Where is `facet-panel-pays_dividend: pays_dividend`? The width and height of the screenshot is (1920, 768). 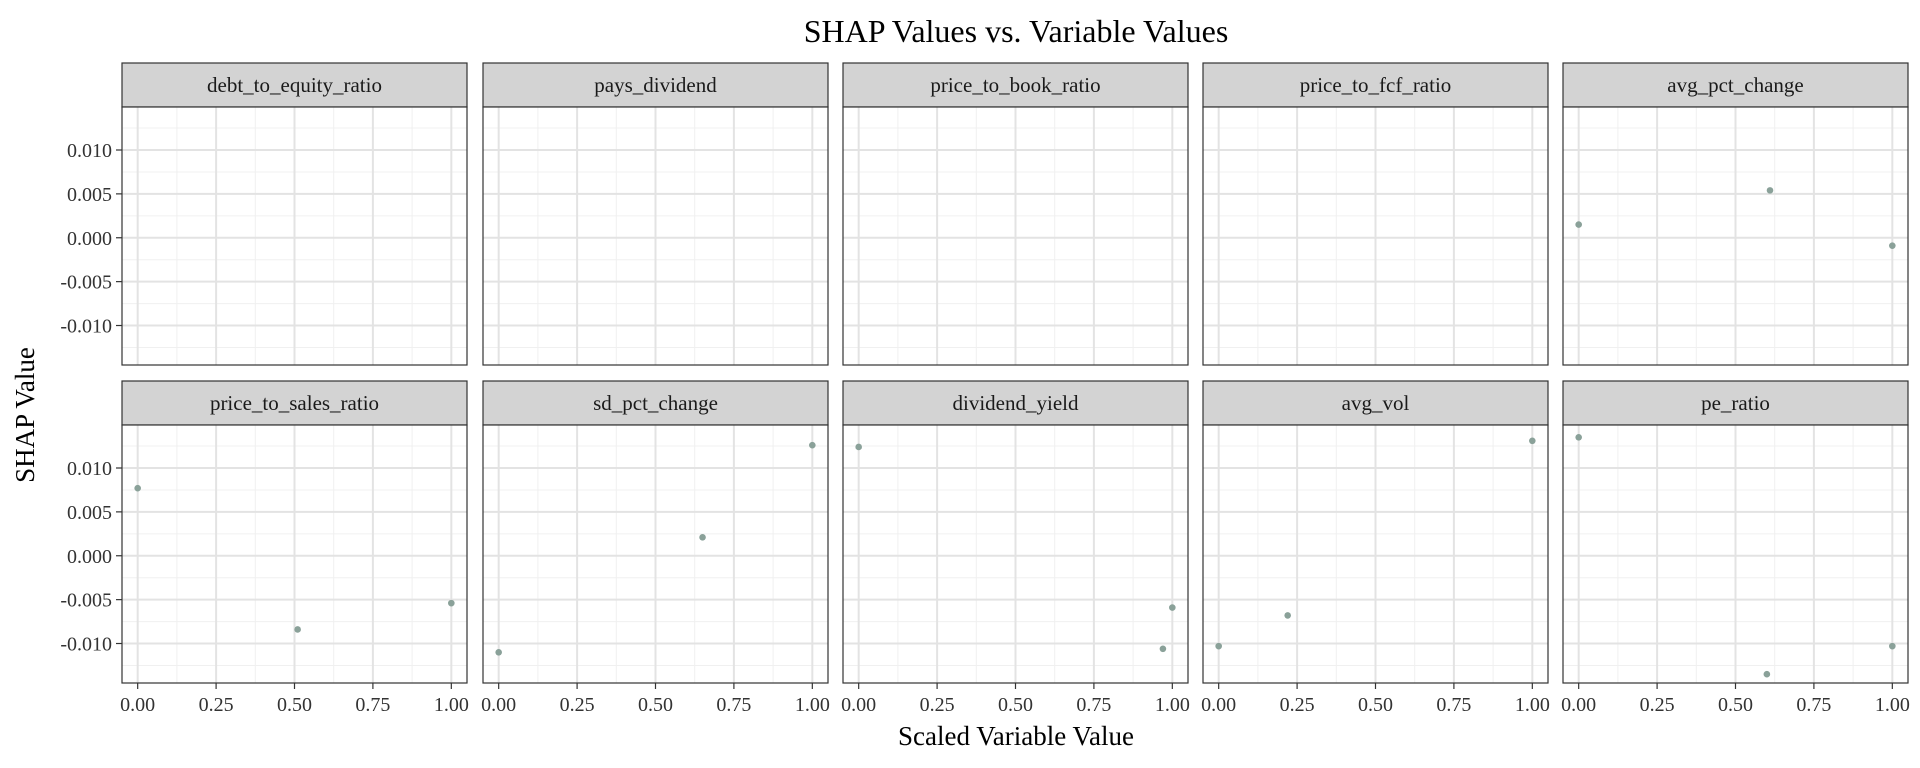 facet-panel-pays_dividend: pays_dividend is located at coordinates (655, 214).